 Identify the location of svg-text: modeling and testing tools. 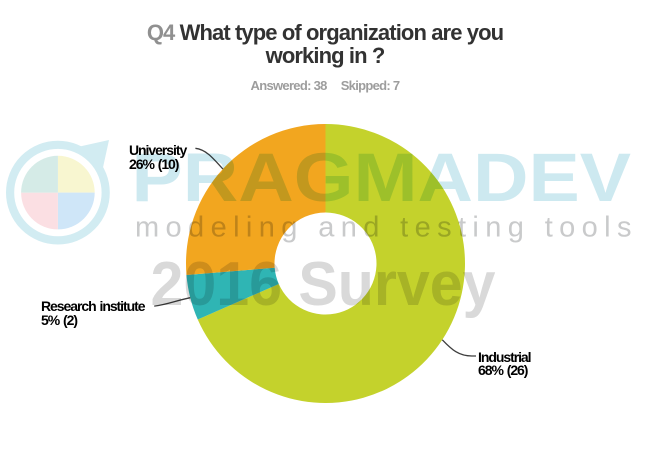
(383, 228).